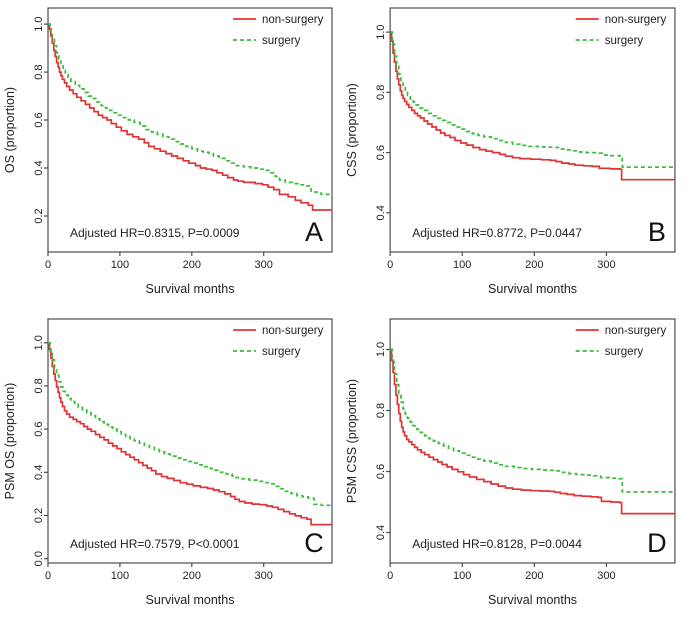  I want to click on series-non-surgery-d, so click(532, 431).